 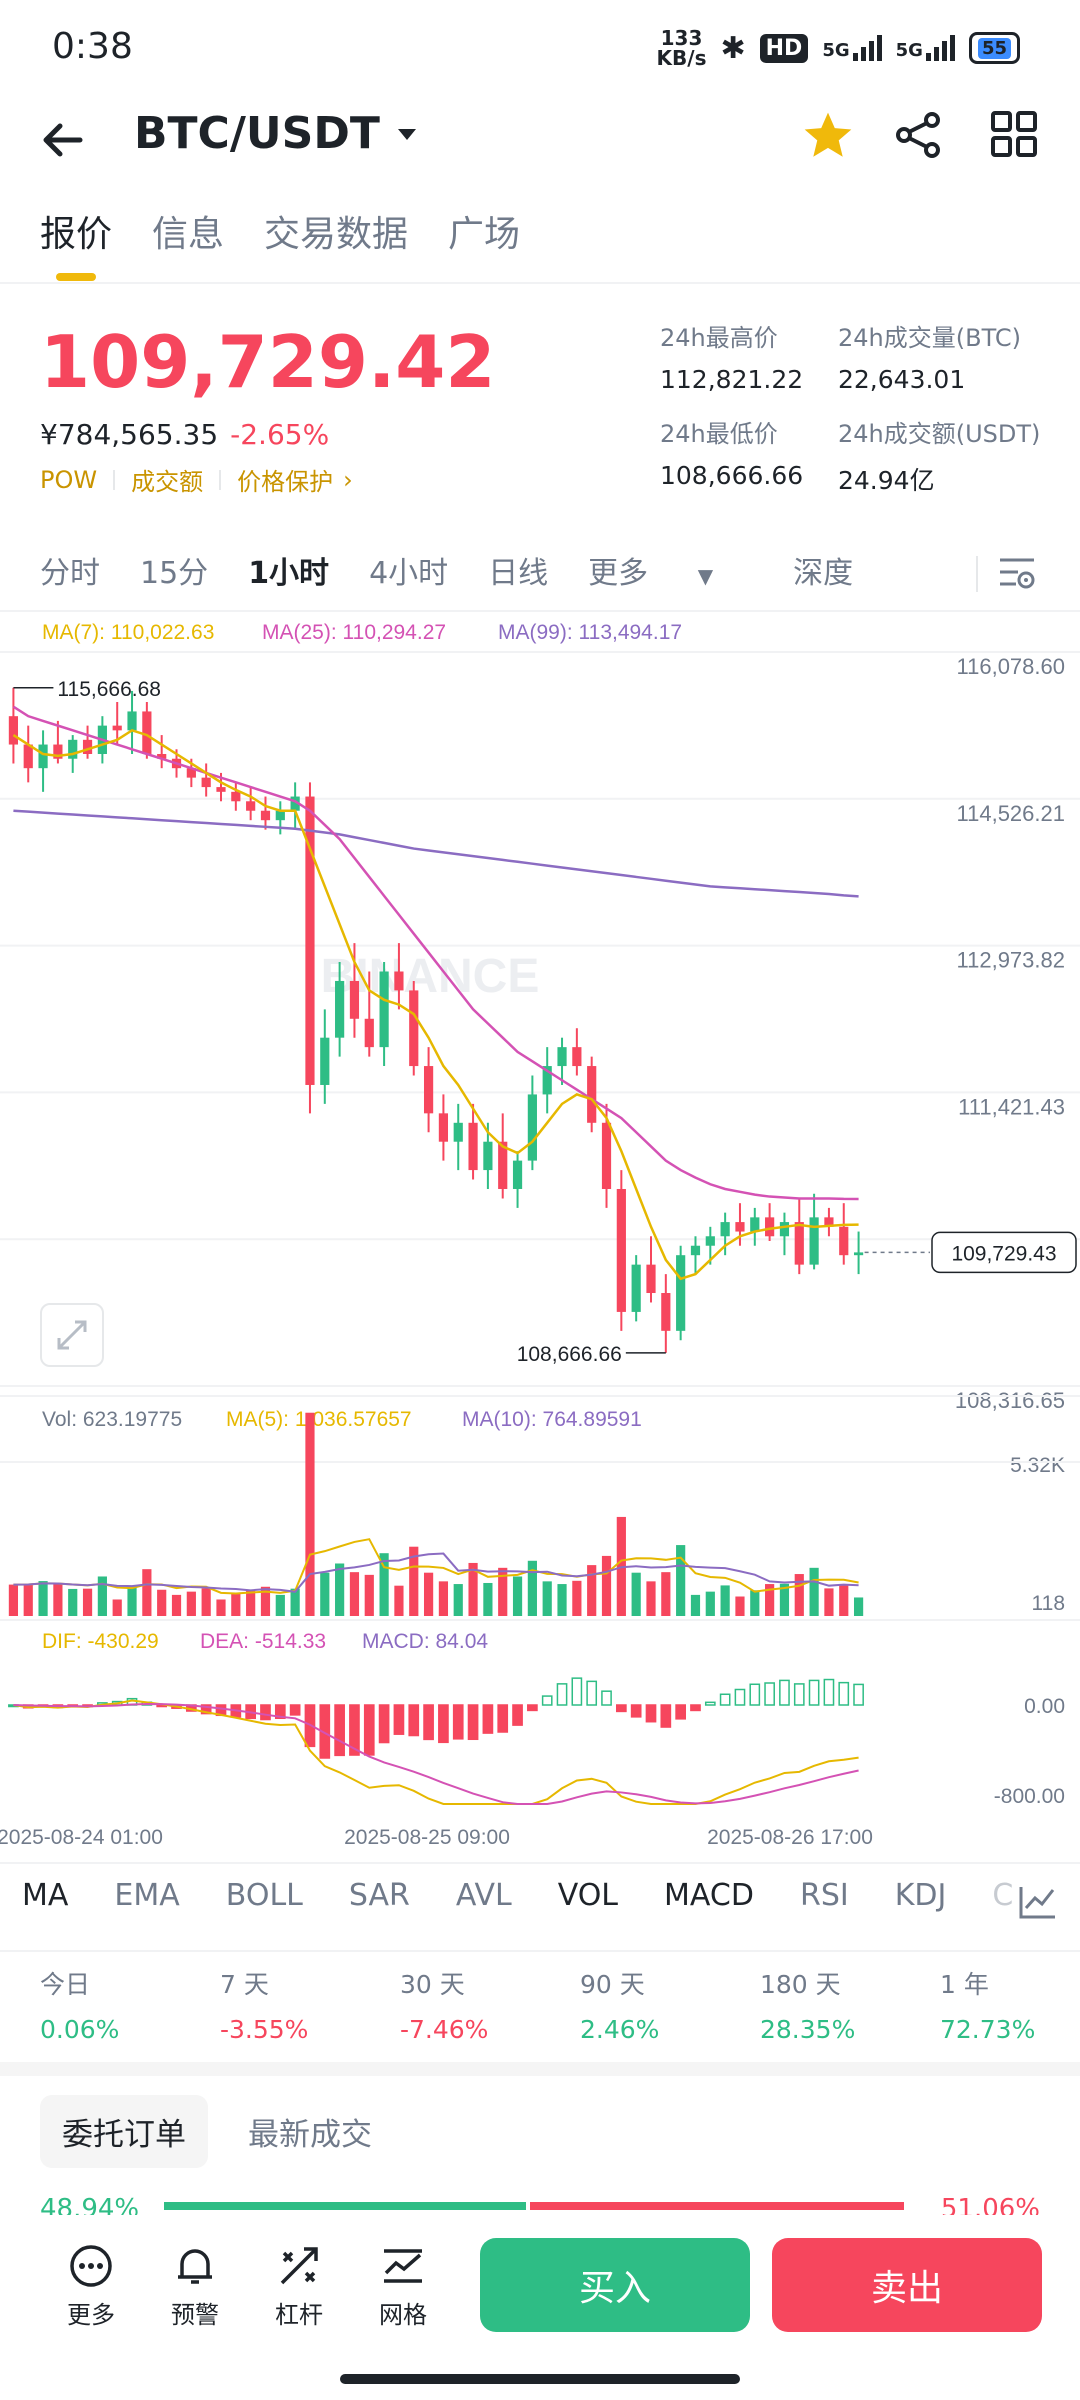 I want to click on bid-bar, so click(x=345, y=2206).